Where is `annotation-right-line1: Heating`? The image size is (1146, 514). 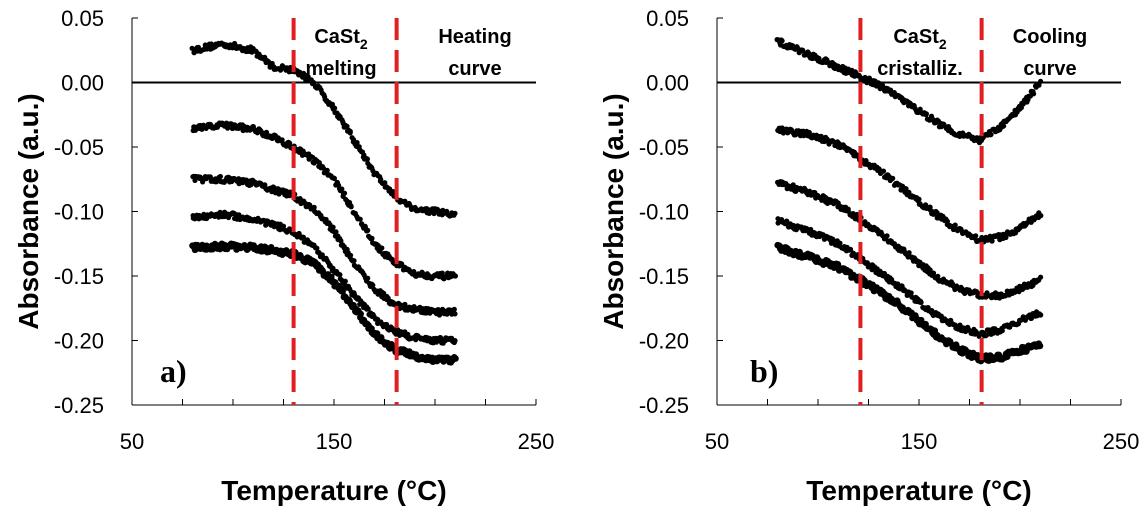 annotation-right-line1: Heating is located at coordinates (474, 37).